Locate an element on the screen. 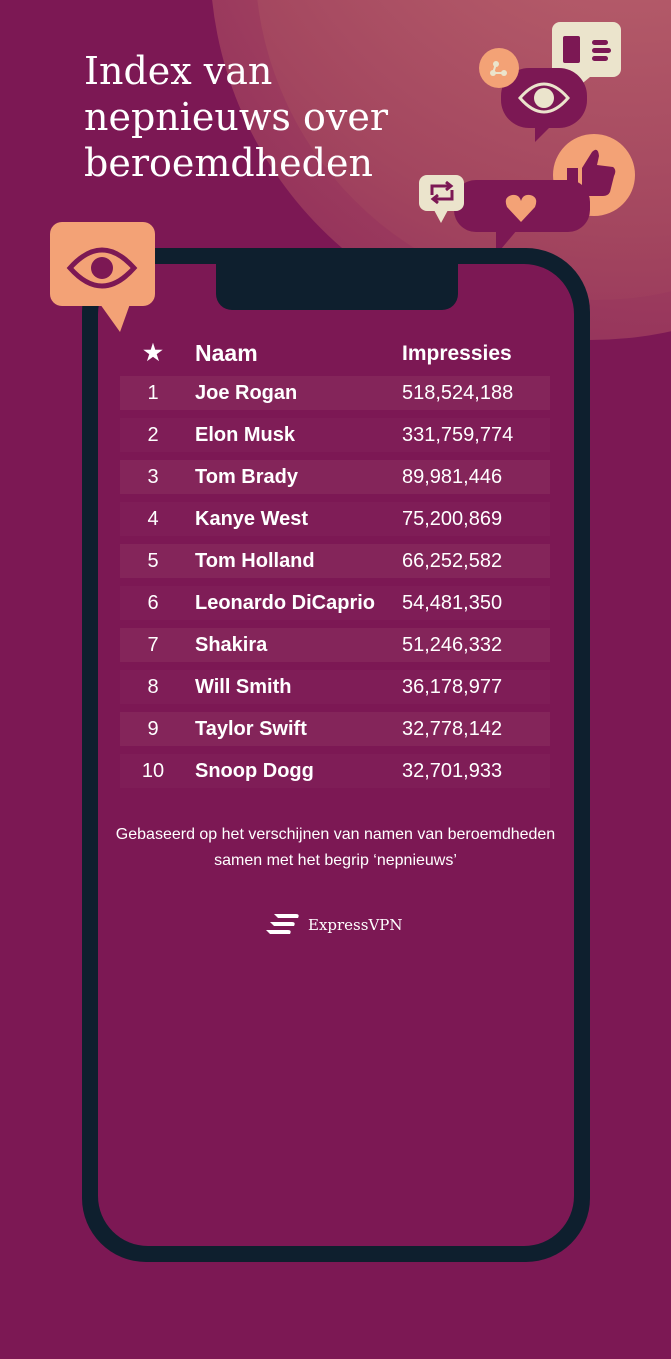  table-header: ★ Naam Impressies is located at coordinates (335, 356).